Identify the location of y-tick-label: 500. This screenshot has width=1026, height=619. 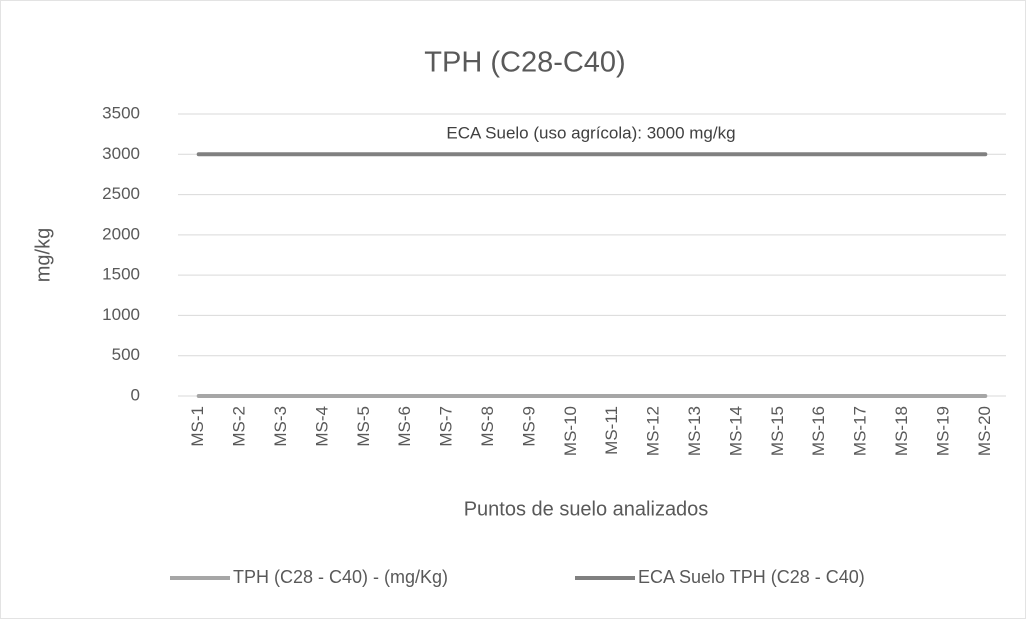
(126, 354).